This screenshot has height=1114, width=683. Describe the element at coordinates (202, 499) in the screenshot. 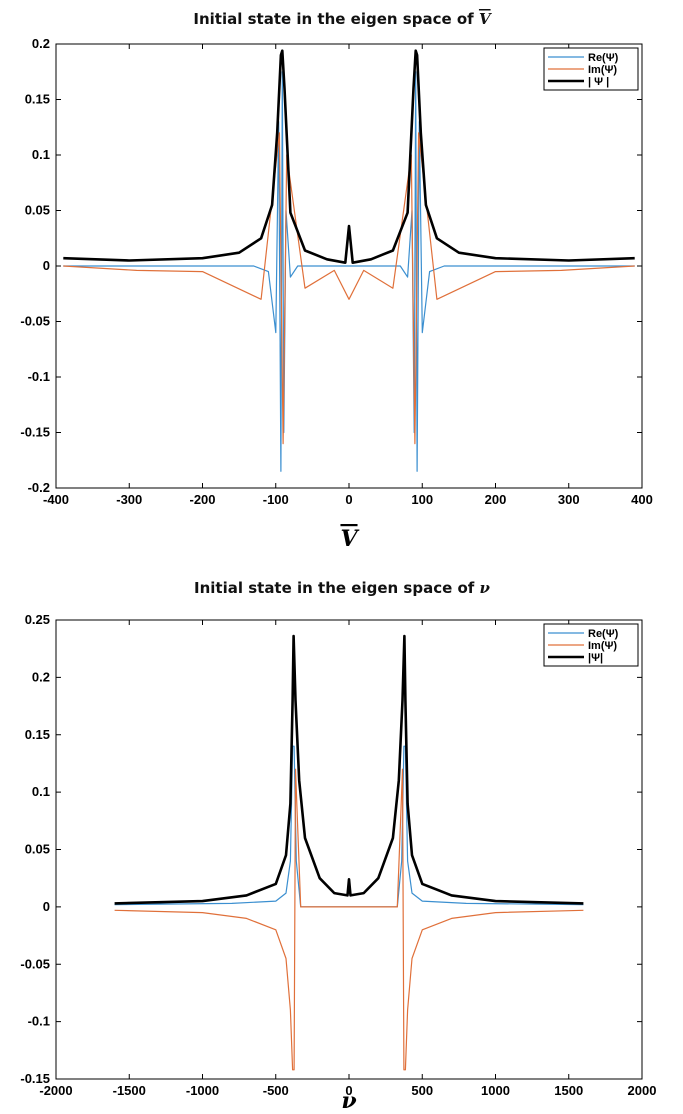

I see `chart-top-x-tick-label: -200` at that location.